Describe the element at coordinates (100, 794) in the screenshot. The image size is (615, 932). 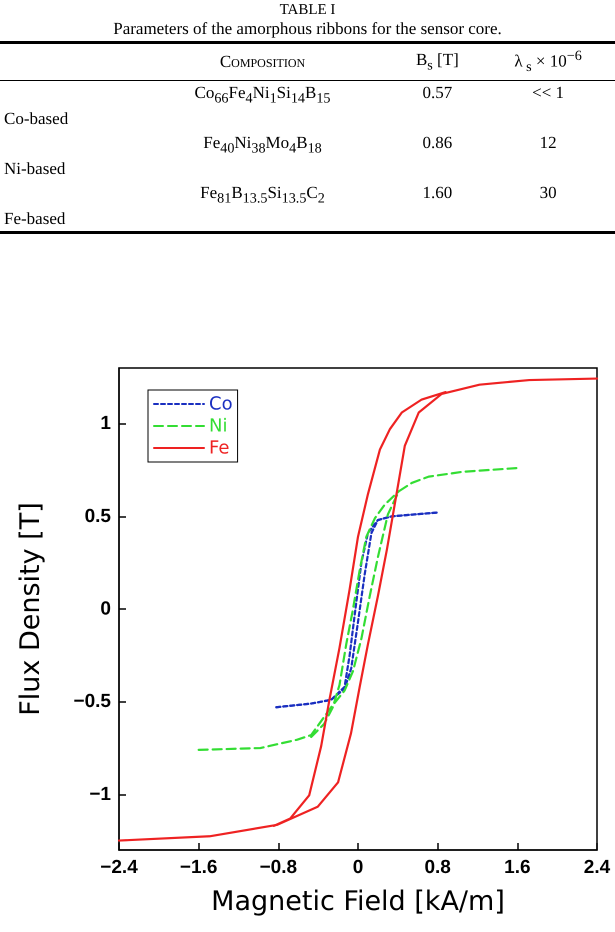
I see `y-tick-label: −1` at that location.